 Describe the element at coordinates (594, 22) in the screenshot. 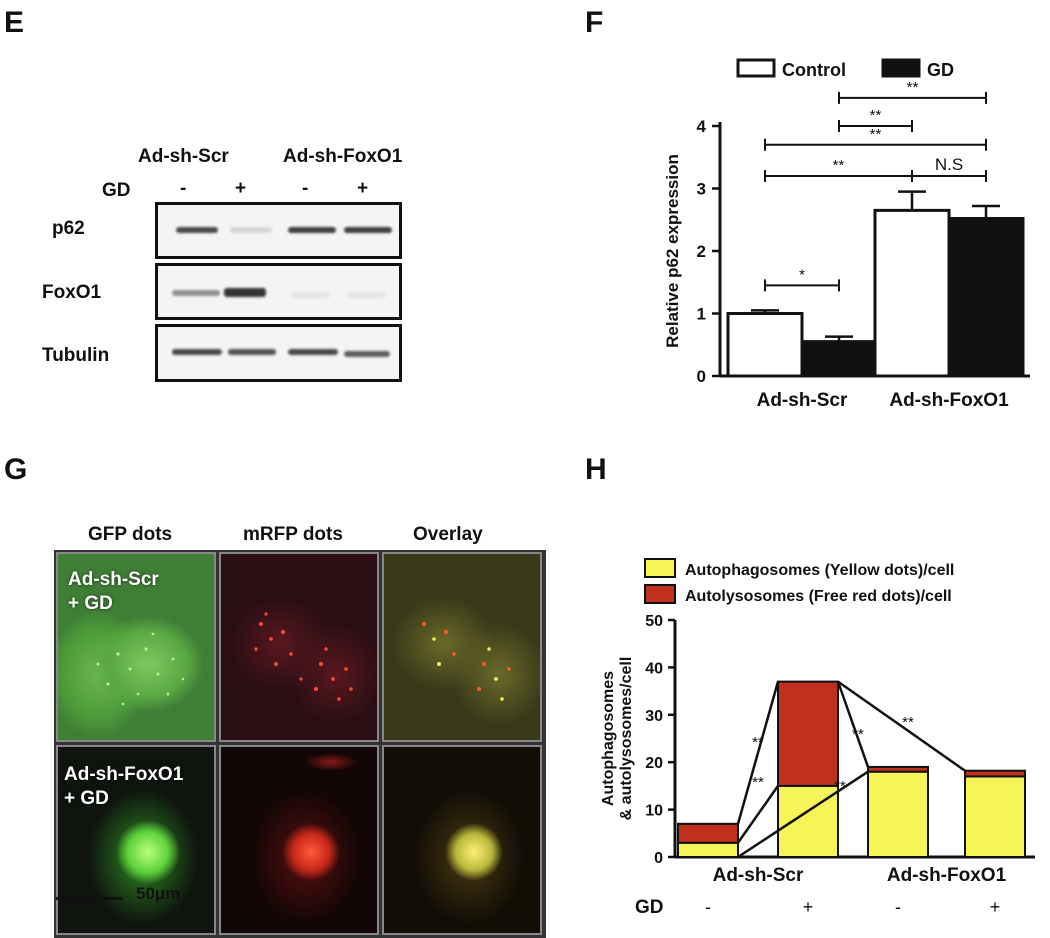

I see `panel-label-f: F` at that location.